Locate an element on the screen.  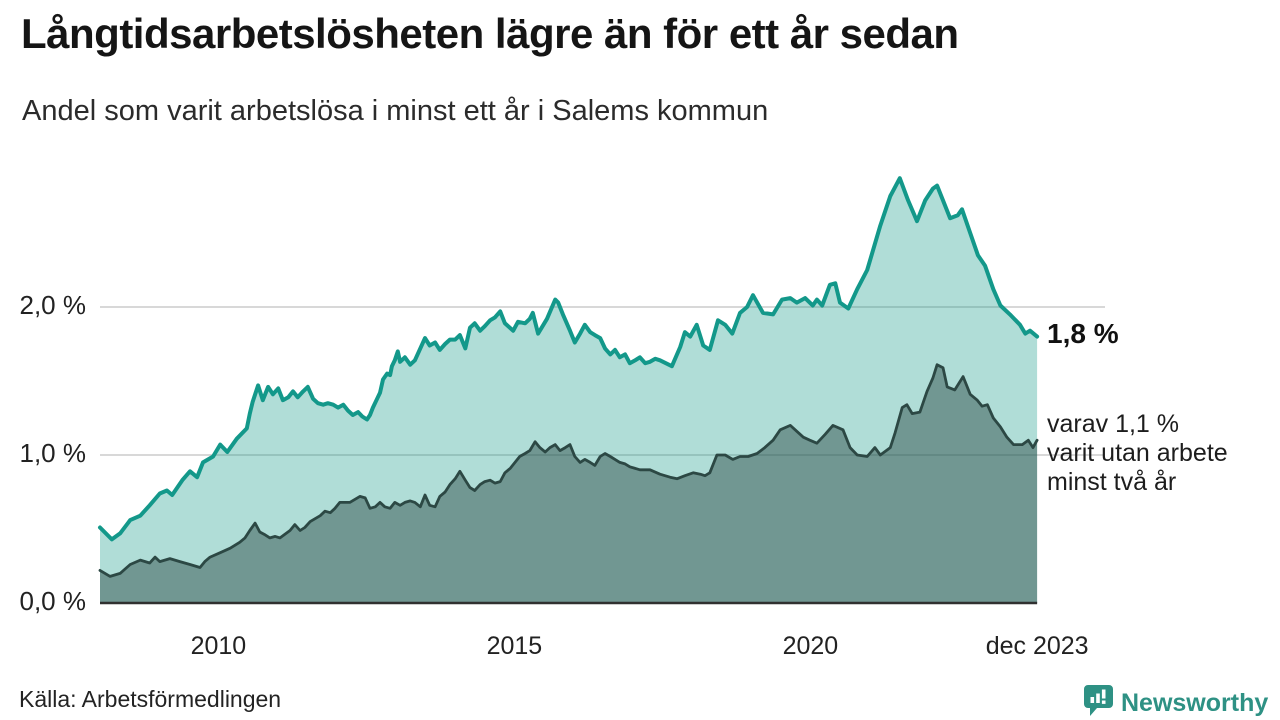
brand-logo: Newsworthy is located at coordinates (1176, 702).